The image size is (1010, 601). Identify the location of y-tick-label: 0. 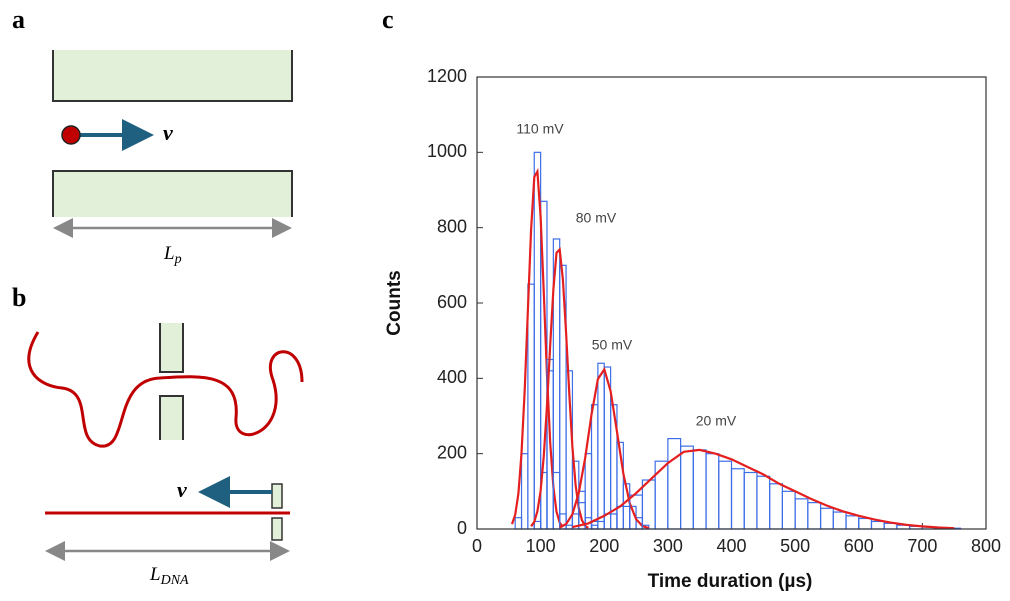
(462, 528).